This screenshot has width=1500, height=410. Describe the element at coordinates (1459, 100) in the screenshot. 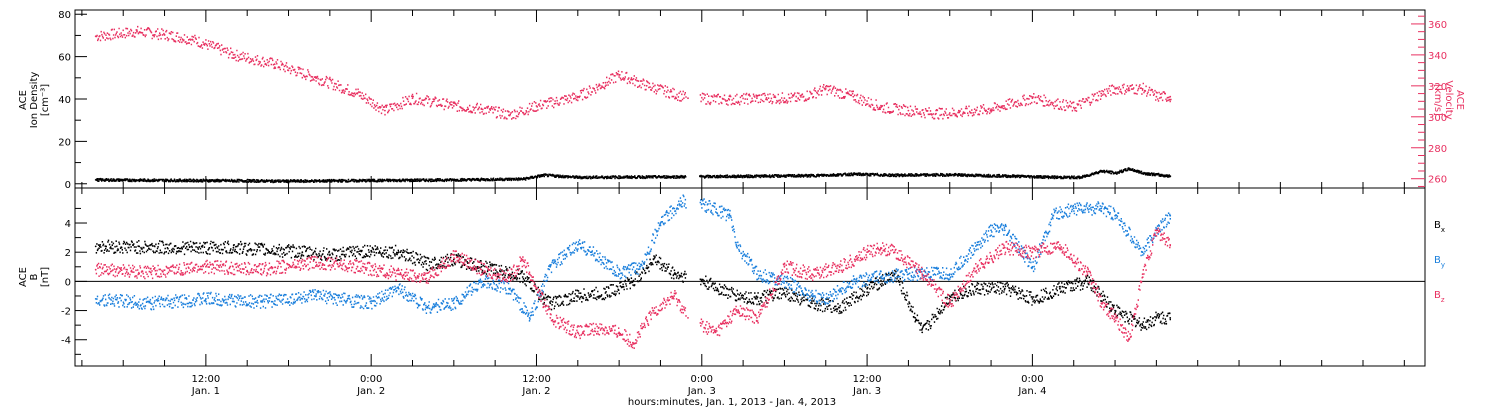

I see `velocity-axis-label-line: ACE` at that location.